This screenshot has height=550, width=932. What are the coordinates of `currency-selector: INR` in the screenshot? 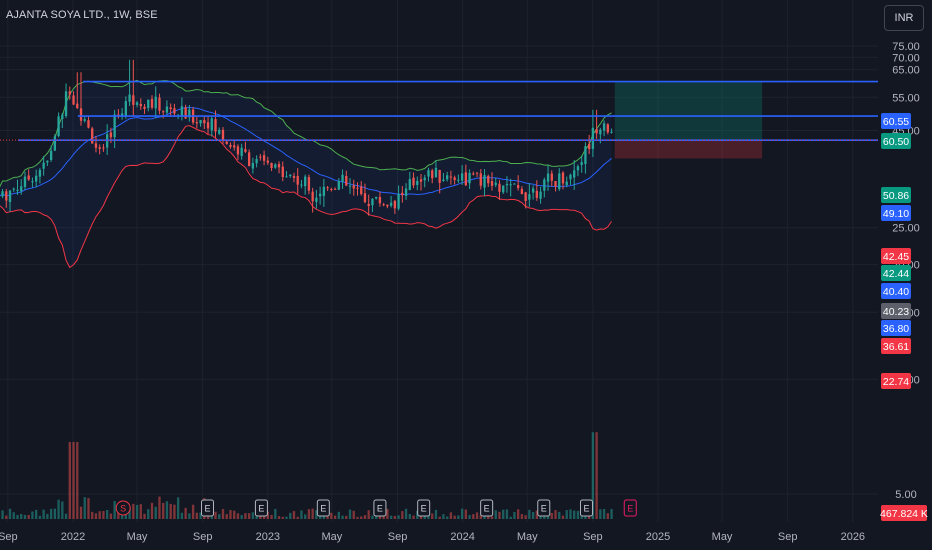 It's located at (904, 18).